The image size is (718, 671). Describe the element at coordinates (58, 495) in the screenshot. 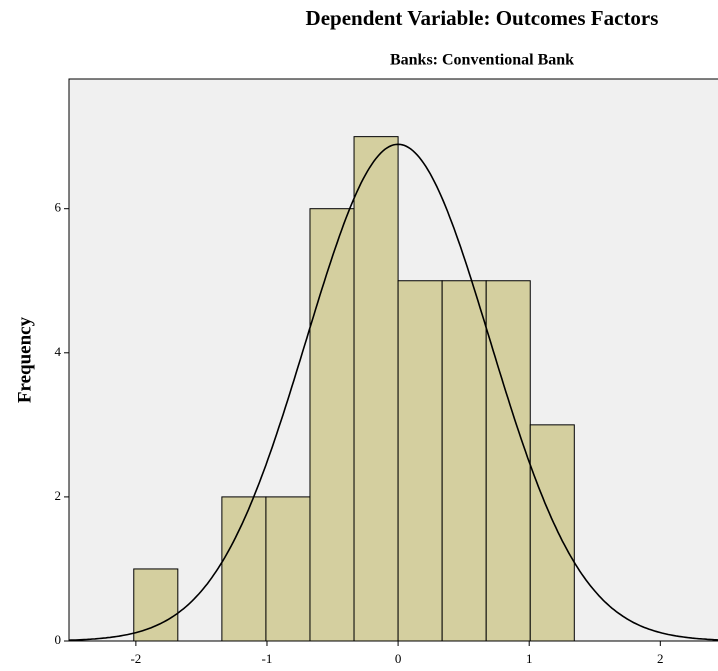

I see `y-tick-label: 2` at that location.